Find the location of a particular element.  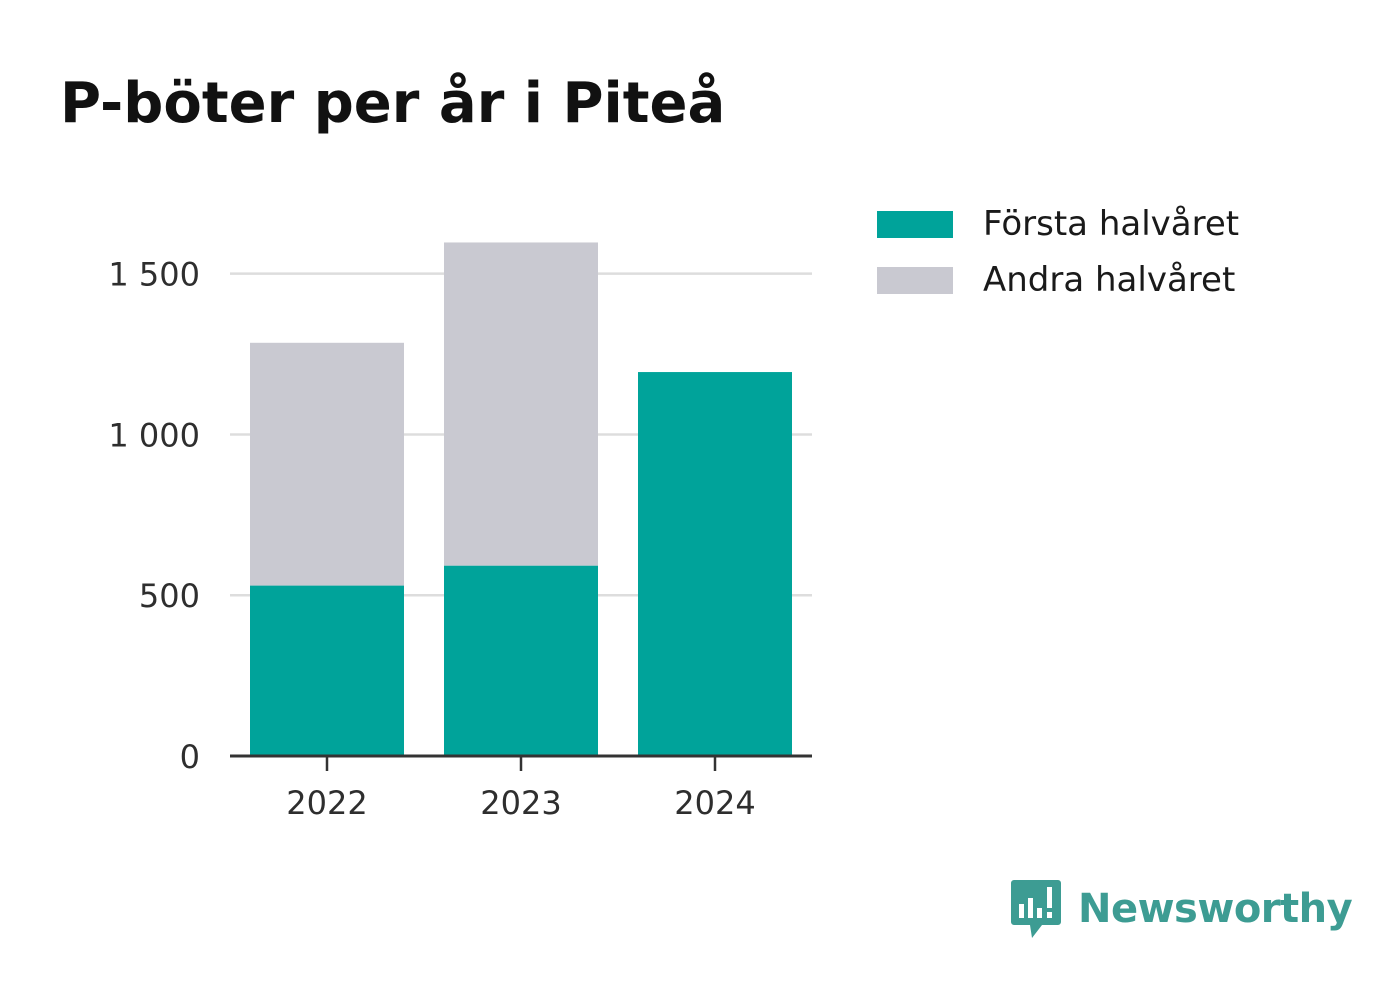

chart-title: P-böter per år i Piteå is located at coordinates (393, 103).